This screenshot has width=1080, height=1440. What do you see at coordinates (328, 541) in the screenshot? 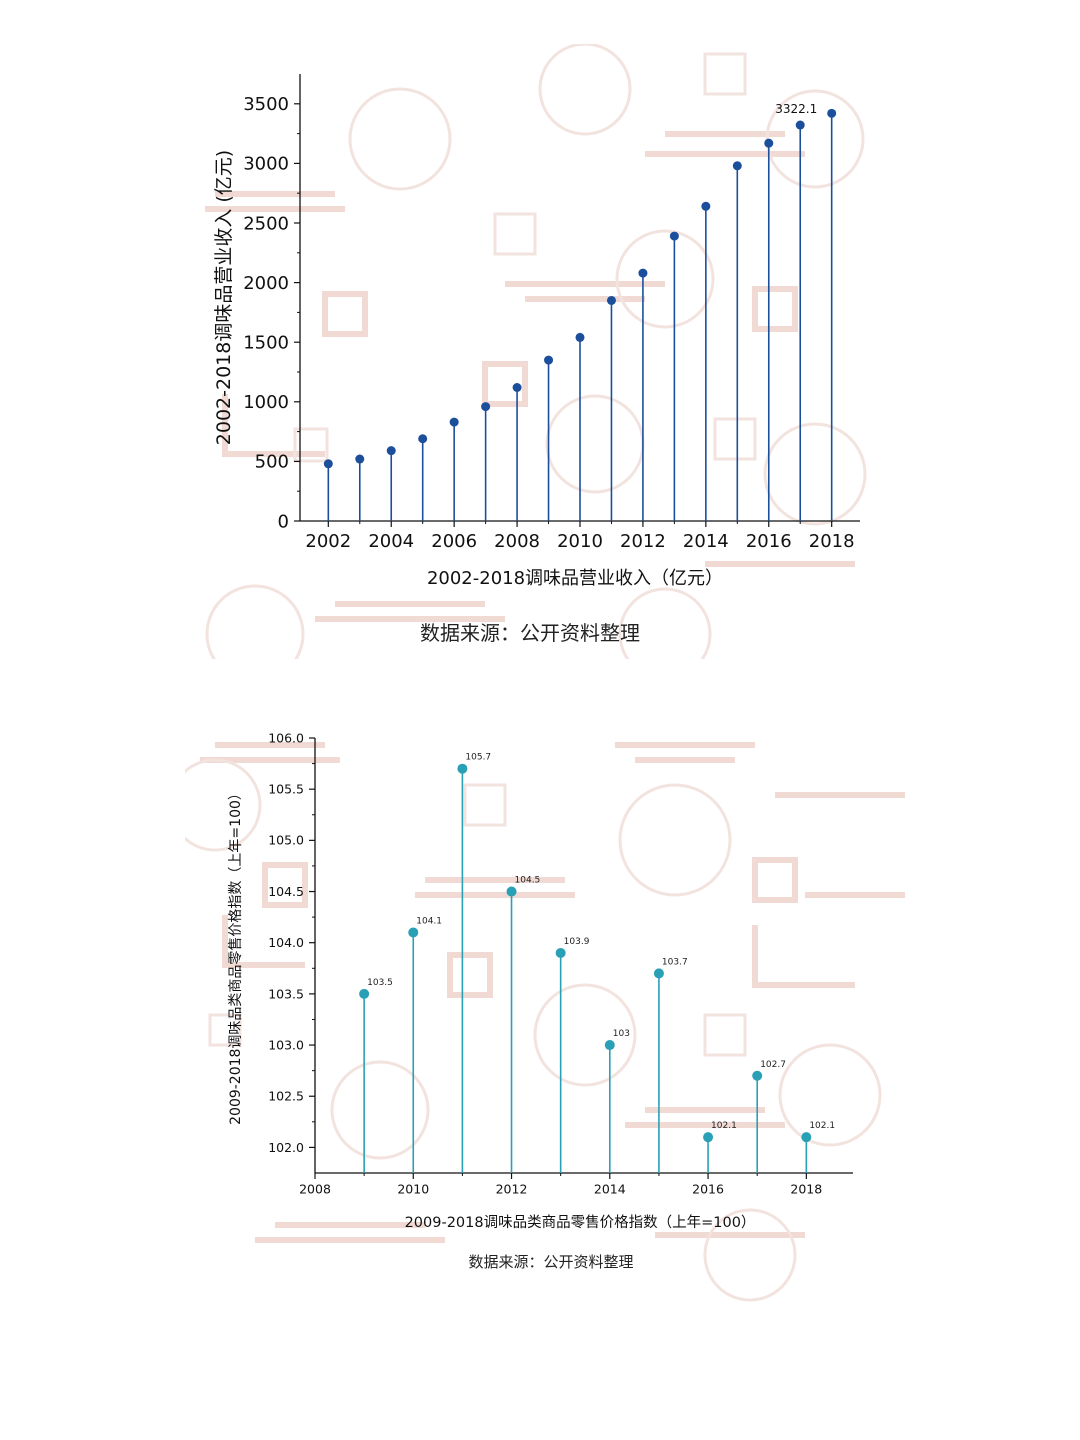
I see `x-tick-label: 2002` at bounding box center [328, 541].